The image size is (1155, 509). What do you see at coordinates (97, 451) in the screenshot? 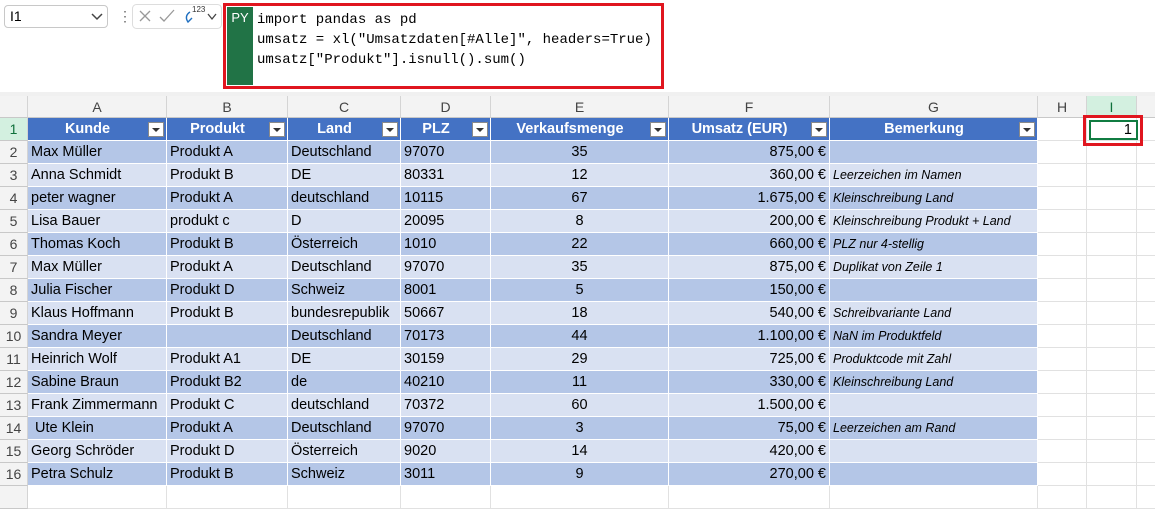
I see `table-cell: Georg Schröder` at bounding box center [97, 451].